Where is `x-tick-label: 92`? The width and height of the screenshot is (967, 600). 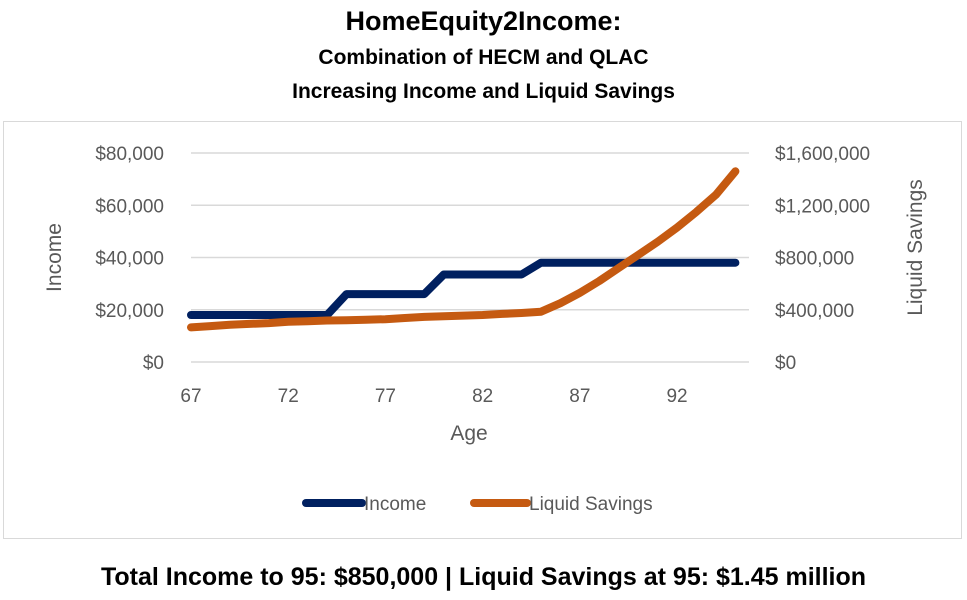 x-tick-label: 92 is located at coordinates (676, 396).